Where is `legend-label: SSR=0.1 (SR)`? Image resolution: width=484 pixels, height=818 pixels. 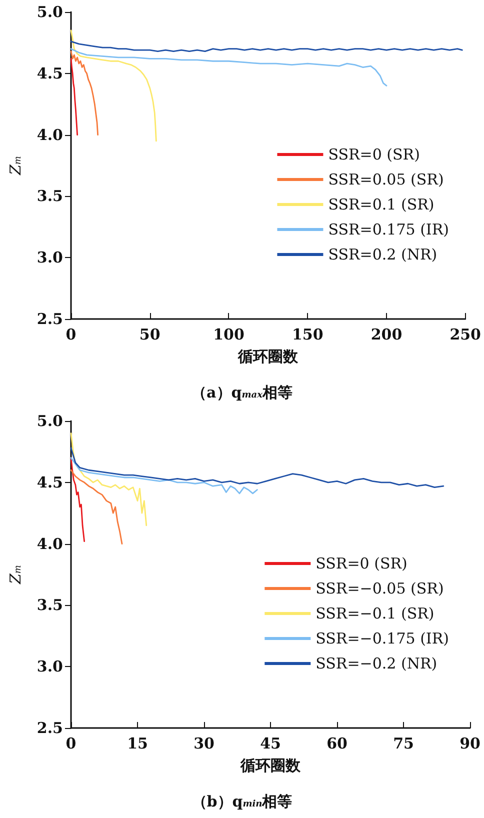
legend-label: SSR=0.1 (SR) is located at coordinates (381, 205).